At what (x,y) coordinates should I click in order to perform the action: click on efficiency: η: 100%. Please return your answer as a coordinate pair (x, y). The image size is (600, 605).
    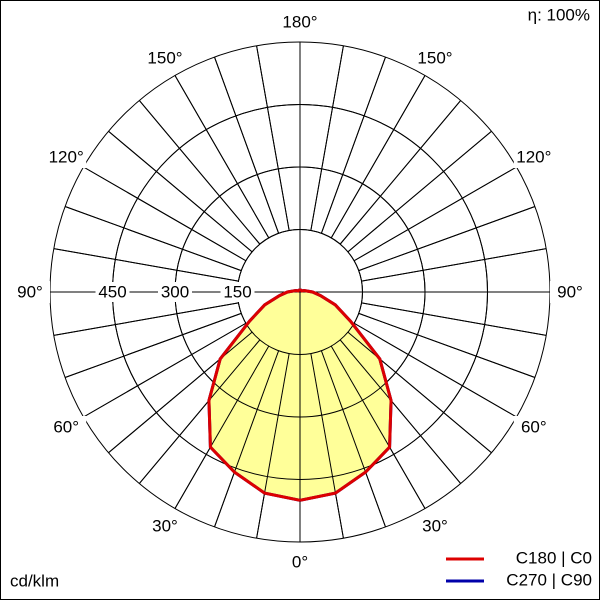
    Looking at the image, I should click on (559, 14).